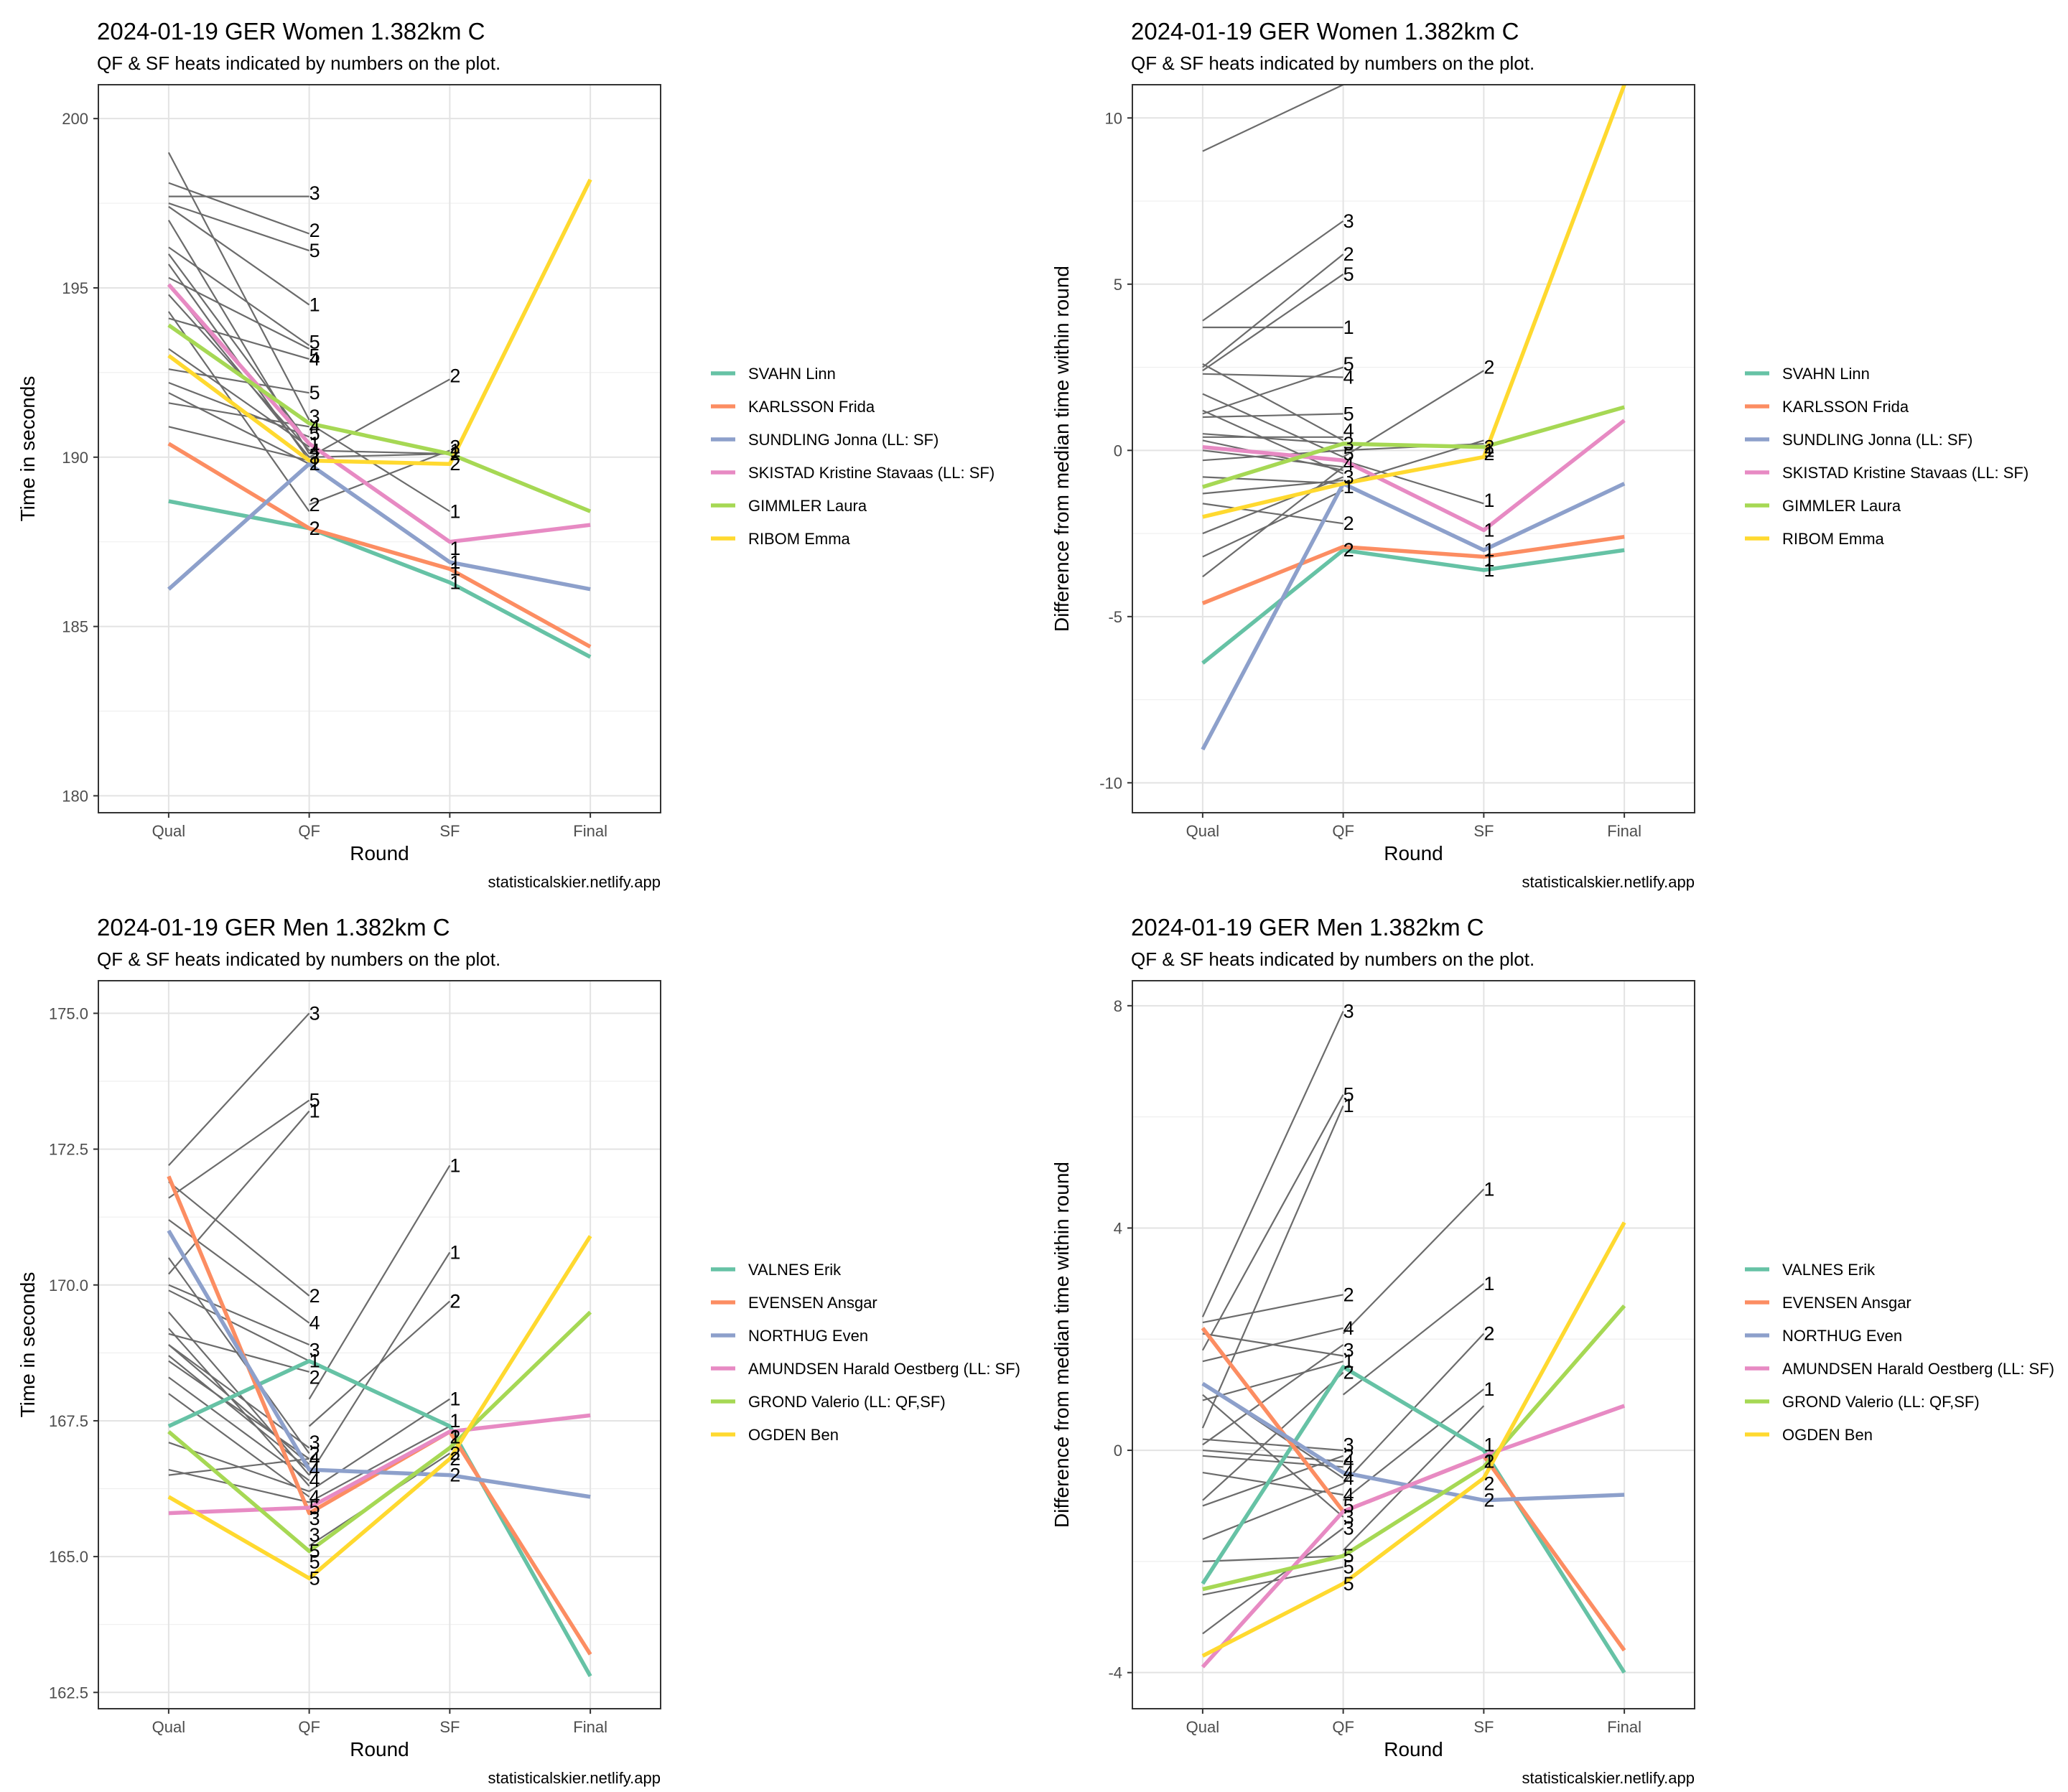 Image resolution: width=2068 pixels, height=1792 pixels. What do you see at coordinates (1905, 473) in the screenshot?
I see `legend-label: SKISTAD Kristine Stavaas (LL: SF)` at bounding box center [1905, 473].